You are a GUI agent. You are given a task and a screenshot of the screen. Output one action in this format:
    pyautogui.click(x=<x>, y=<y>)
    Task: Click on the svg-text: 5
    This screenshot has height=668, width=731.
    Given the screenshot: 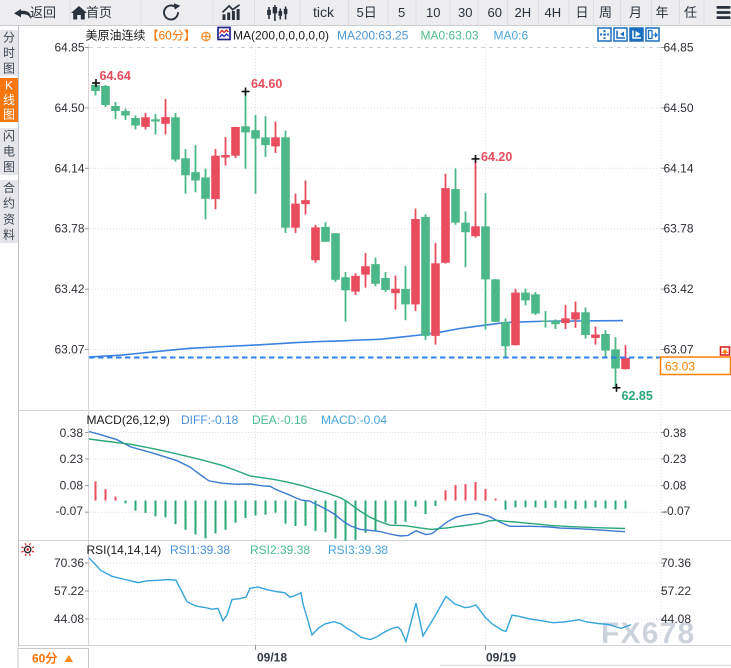 What is the action you would take?
    pyautogui.click(x=401, y=12)
    